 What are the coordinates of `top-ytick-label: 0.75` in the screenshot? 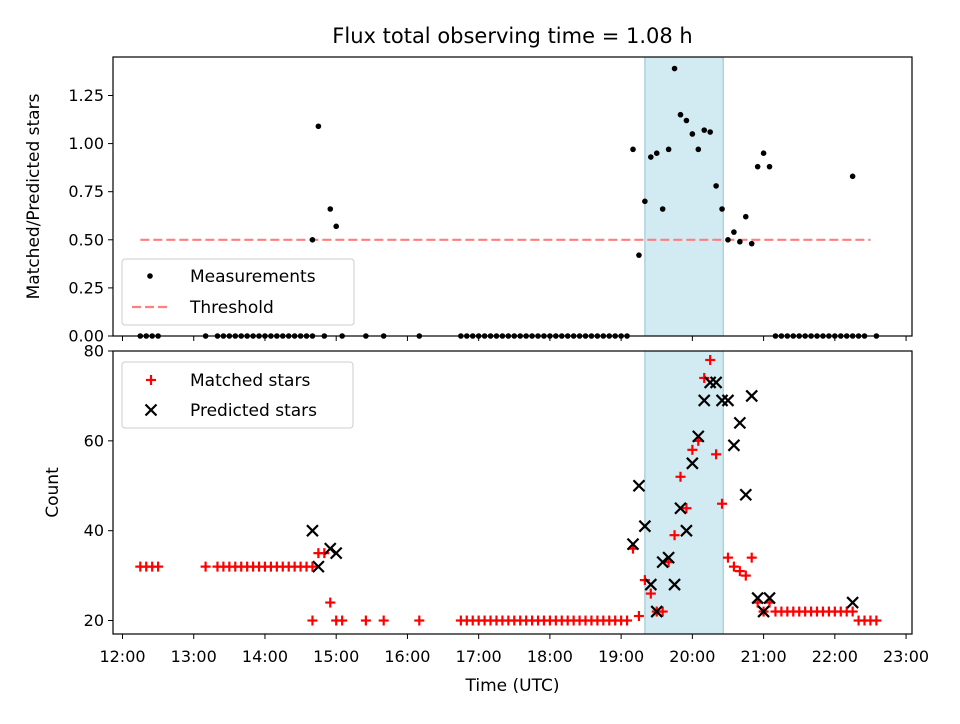 It's located at (86, 191).